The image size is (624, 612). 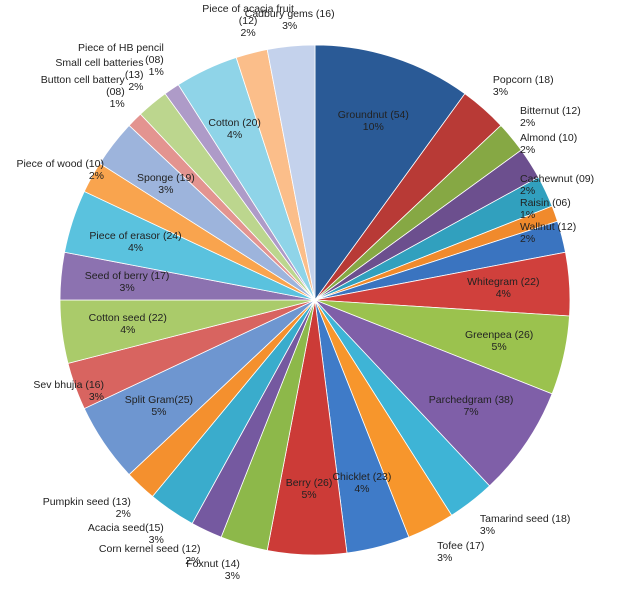 I want to click on category-label: Cadbury gems (16), so click(x=289, y=14).